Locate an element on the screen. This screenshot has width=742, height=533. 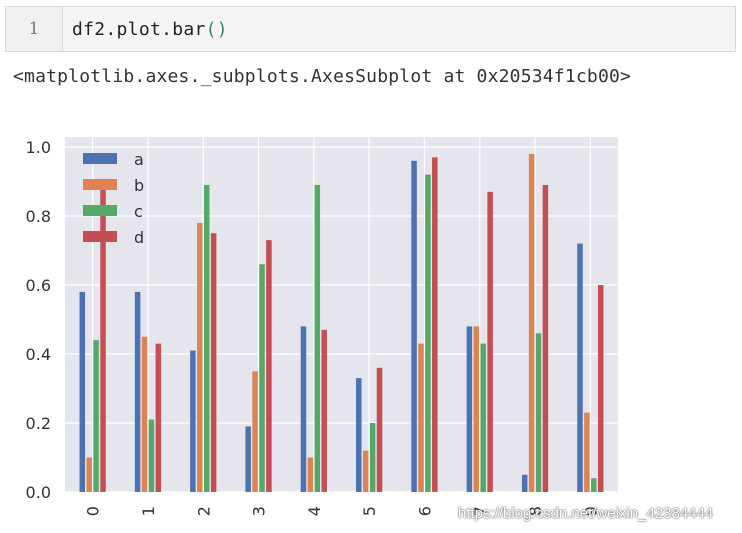
cell-prompt-number: 1 is located at coordinates (34, 29).